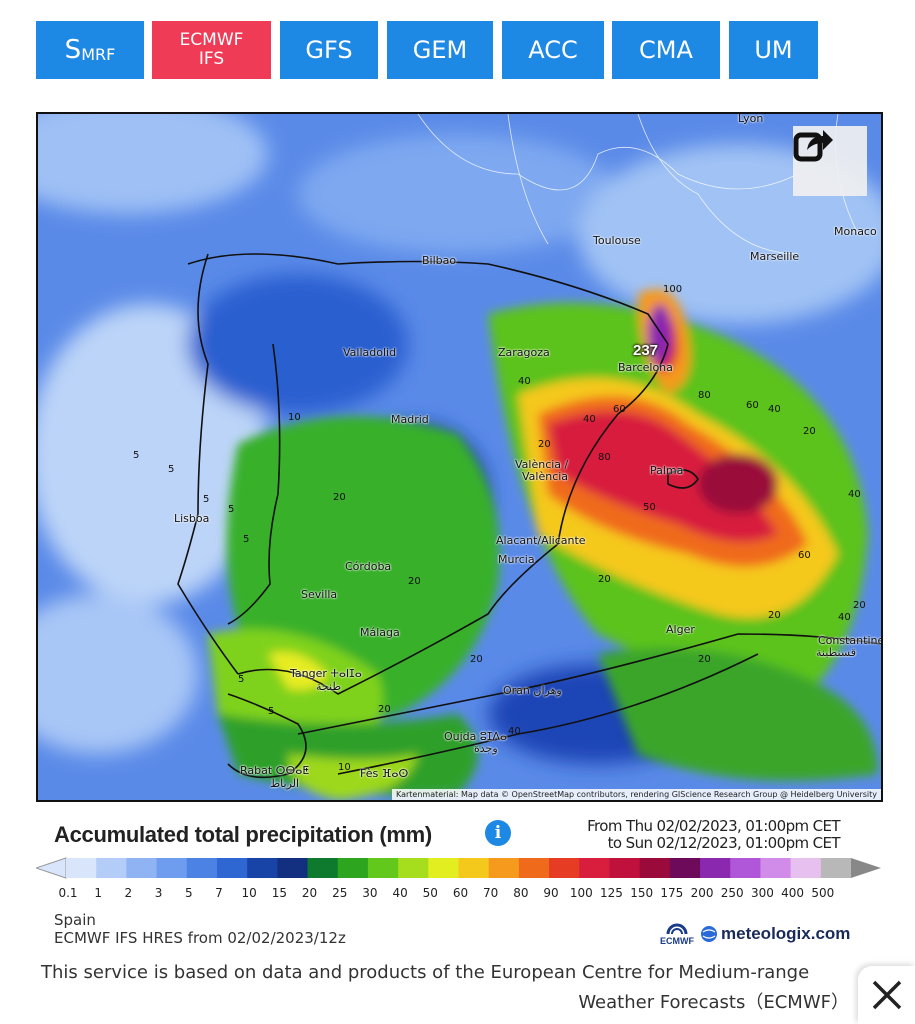 The width and height of the screenshot is (915, 1024). I want to click on tab-smrf: S MRF, so click(90, 50).